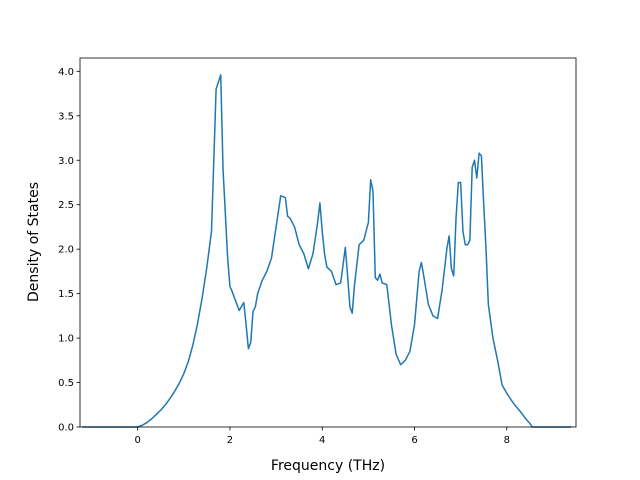  What do you see at coordinates (137, 440) in the screenshot?
I see `x-tick-label: 0` at bounding box center [137, 440].